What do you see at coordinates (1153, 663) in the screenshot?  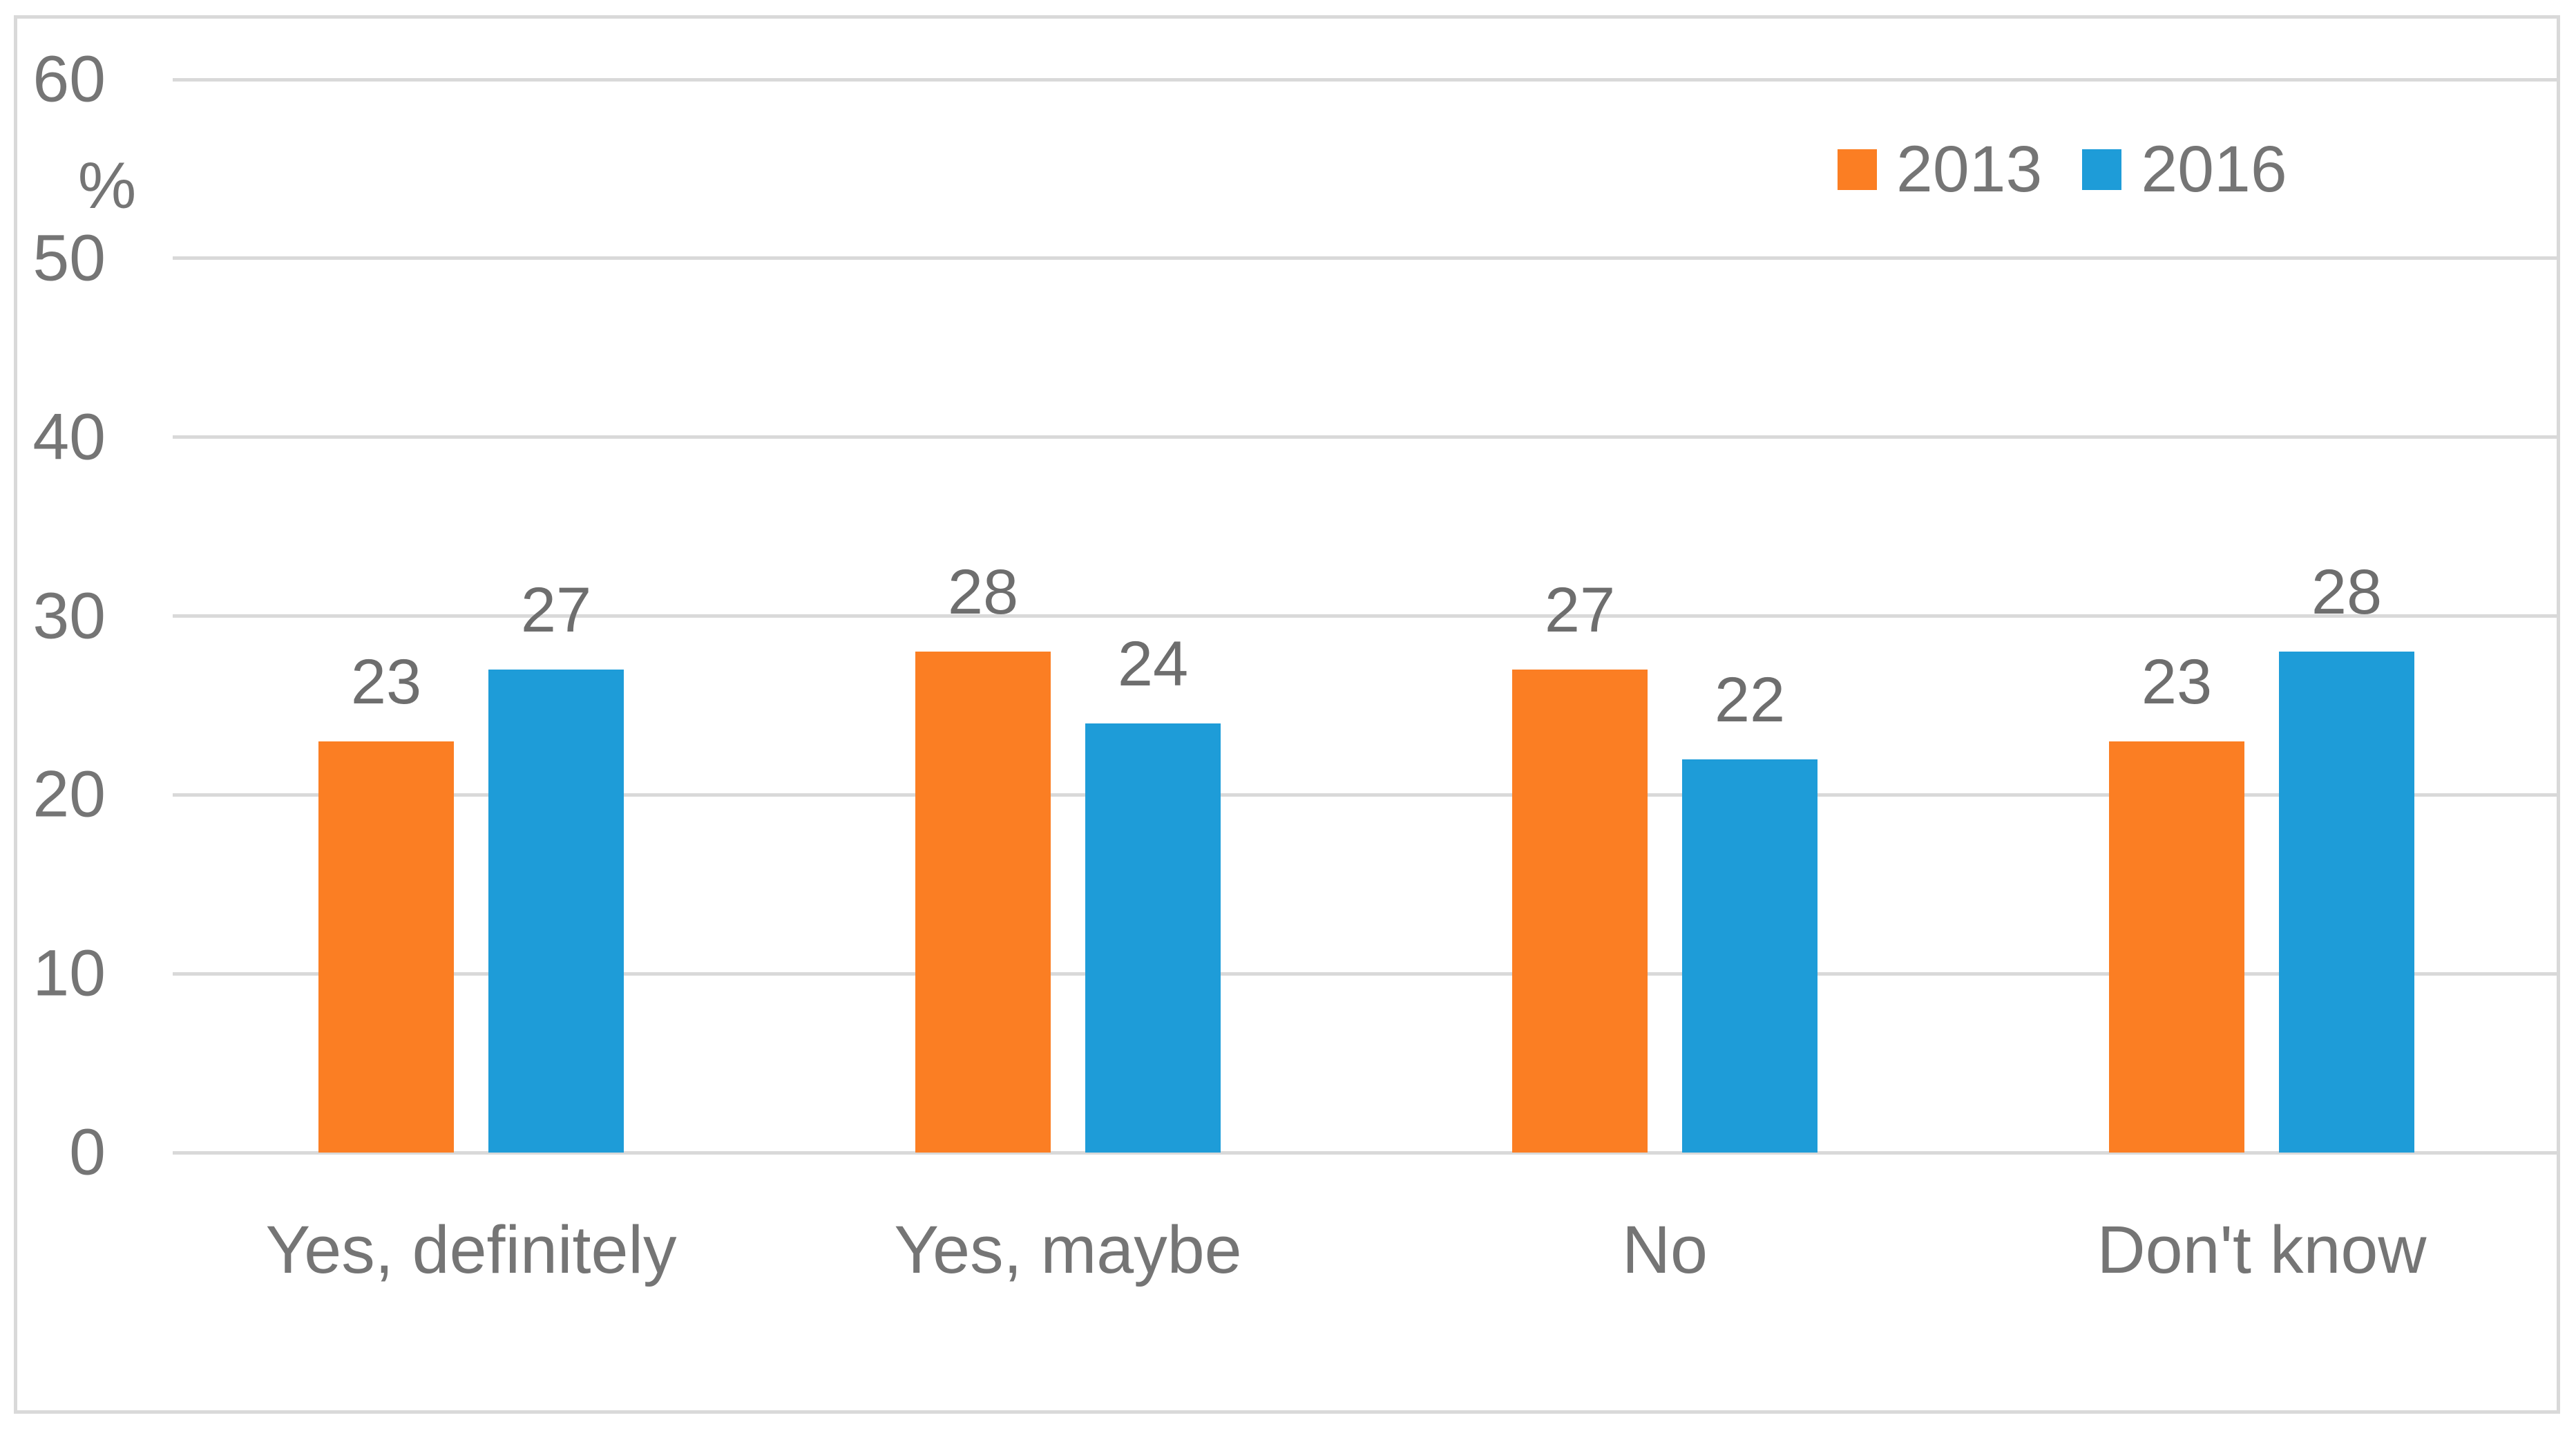 I see `bar-value-label: 24` at bounding box center [1153, 663].